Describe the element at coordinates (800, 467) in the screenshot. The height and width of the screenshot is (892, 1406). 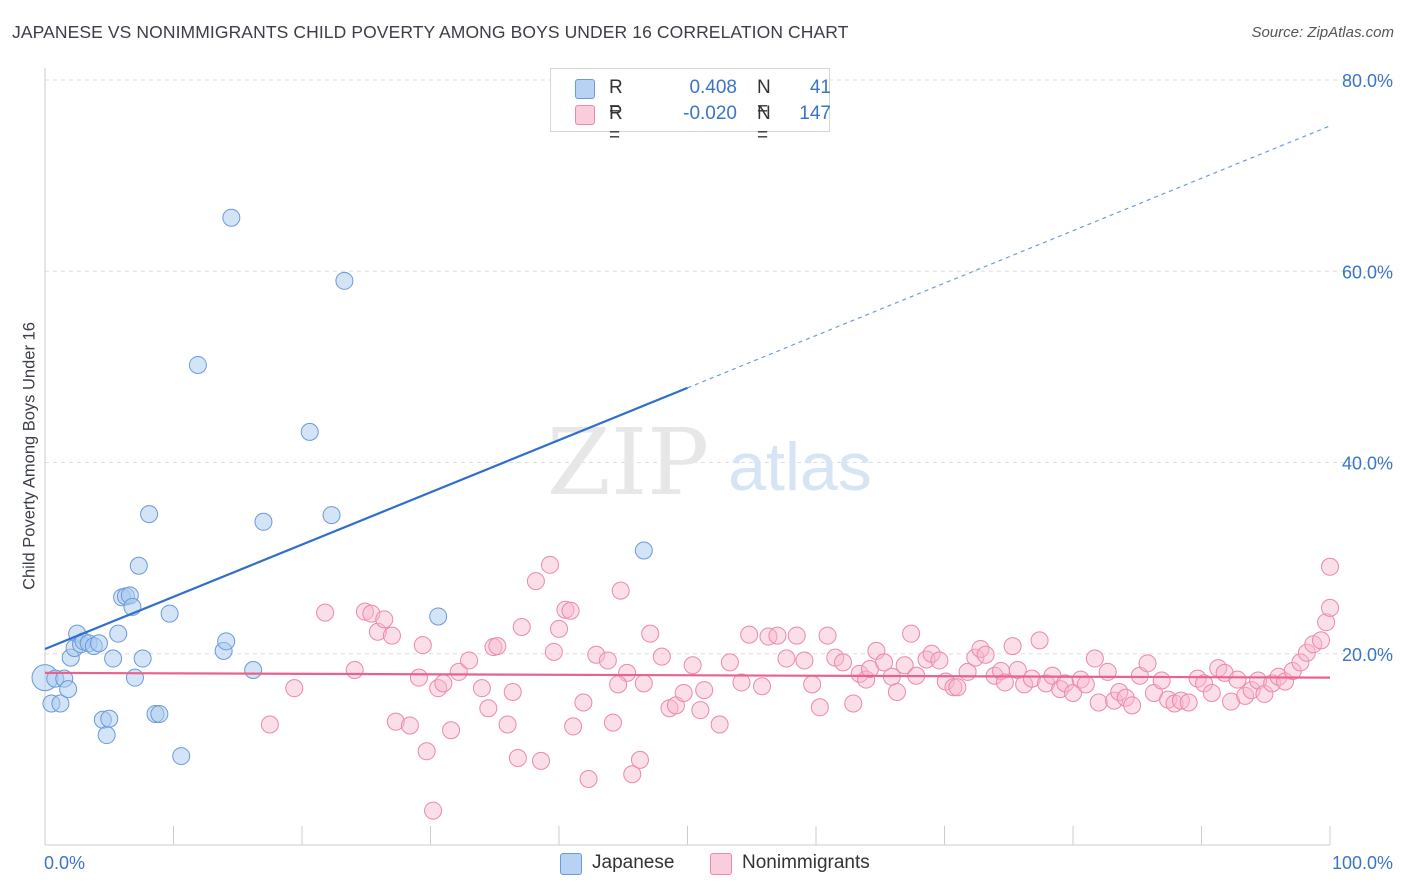
I see `watermark-atlas: atlas` at that location.